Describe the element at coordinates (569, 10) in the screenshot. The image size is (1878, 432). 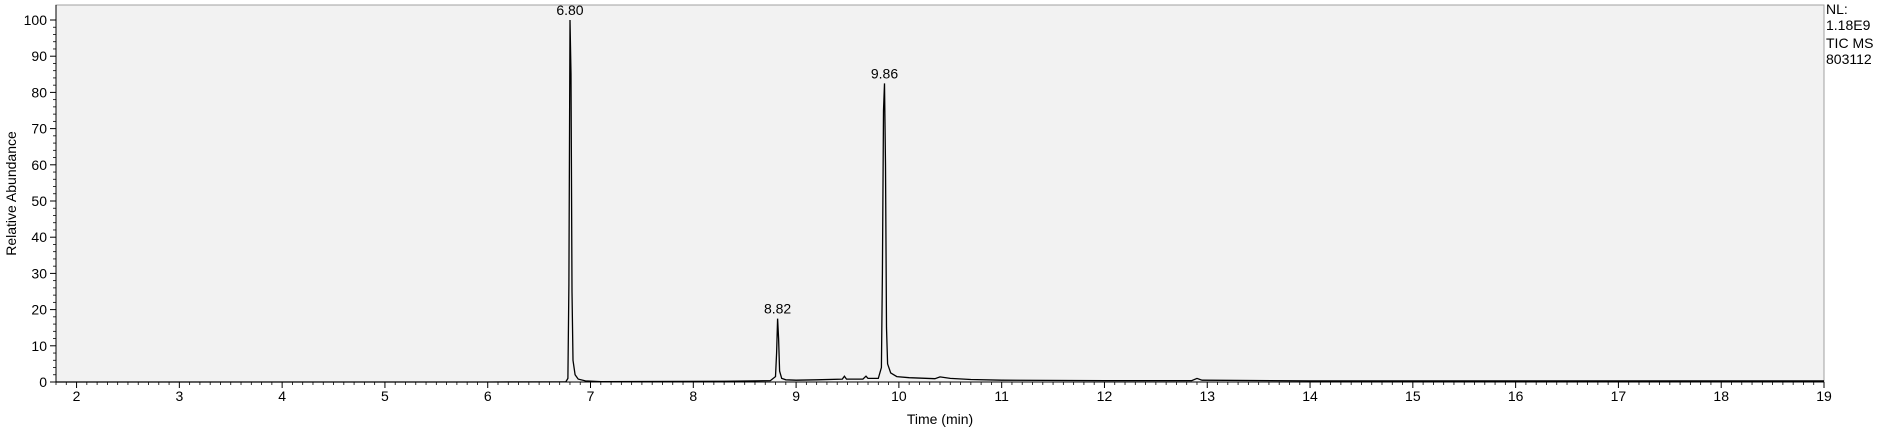
I see `peak-label: 6.80` at that location.